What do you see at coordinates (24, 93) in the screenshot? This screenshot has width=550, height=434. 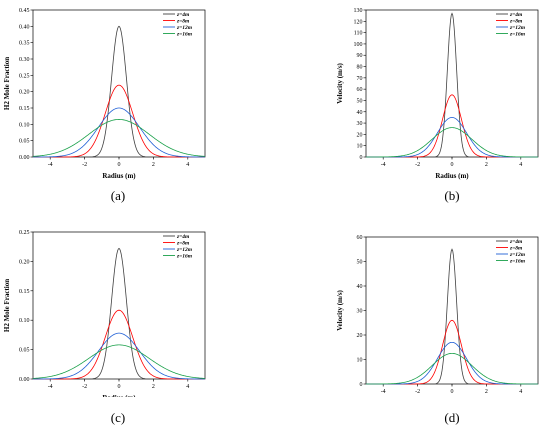 I see `panel-a-y-tick-label: 0.20` at bounding box center [24, 93].